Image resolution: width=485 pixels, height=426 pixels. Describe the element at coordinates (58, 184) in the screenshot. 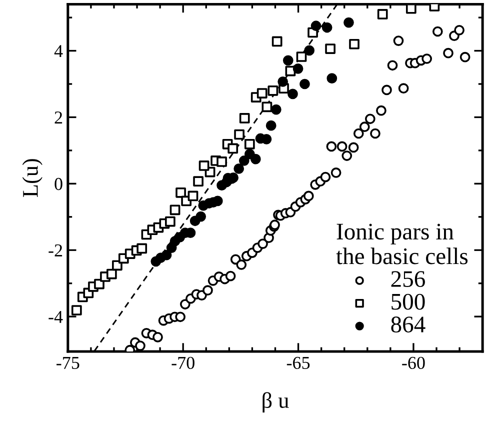

I see `y-tick-label: 0` at that location.